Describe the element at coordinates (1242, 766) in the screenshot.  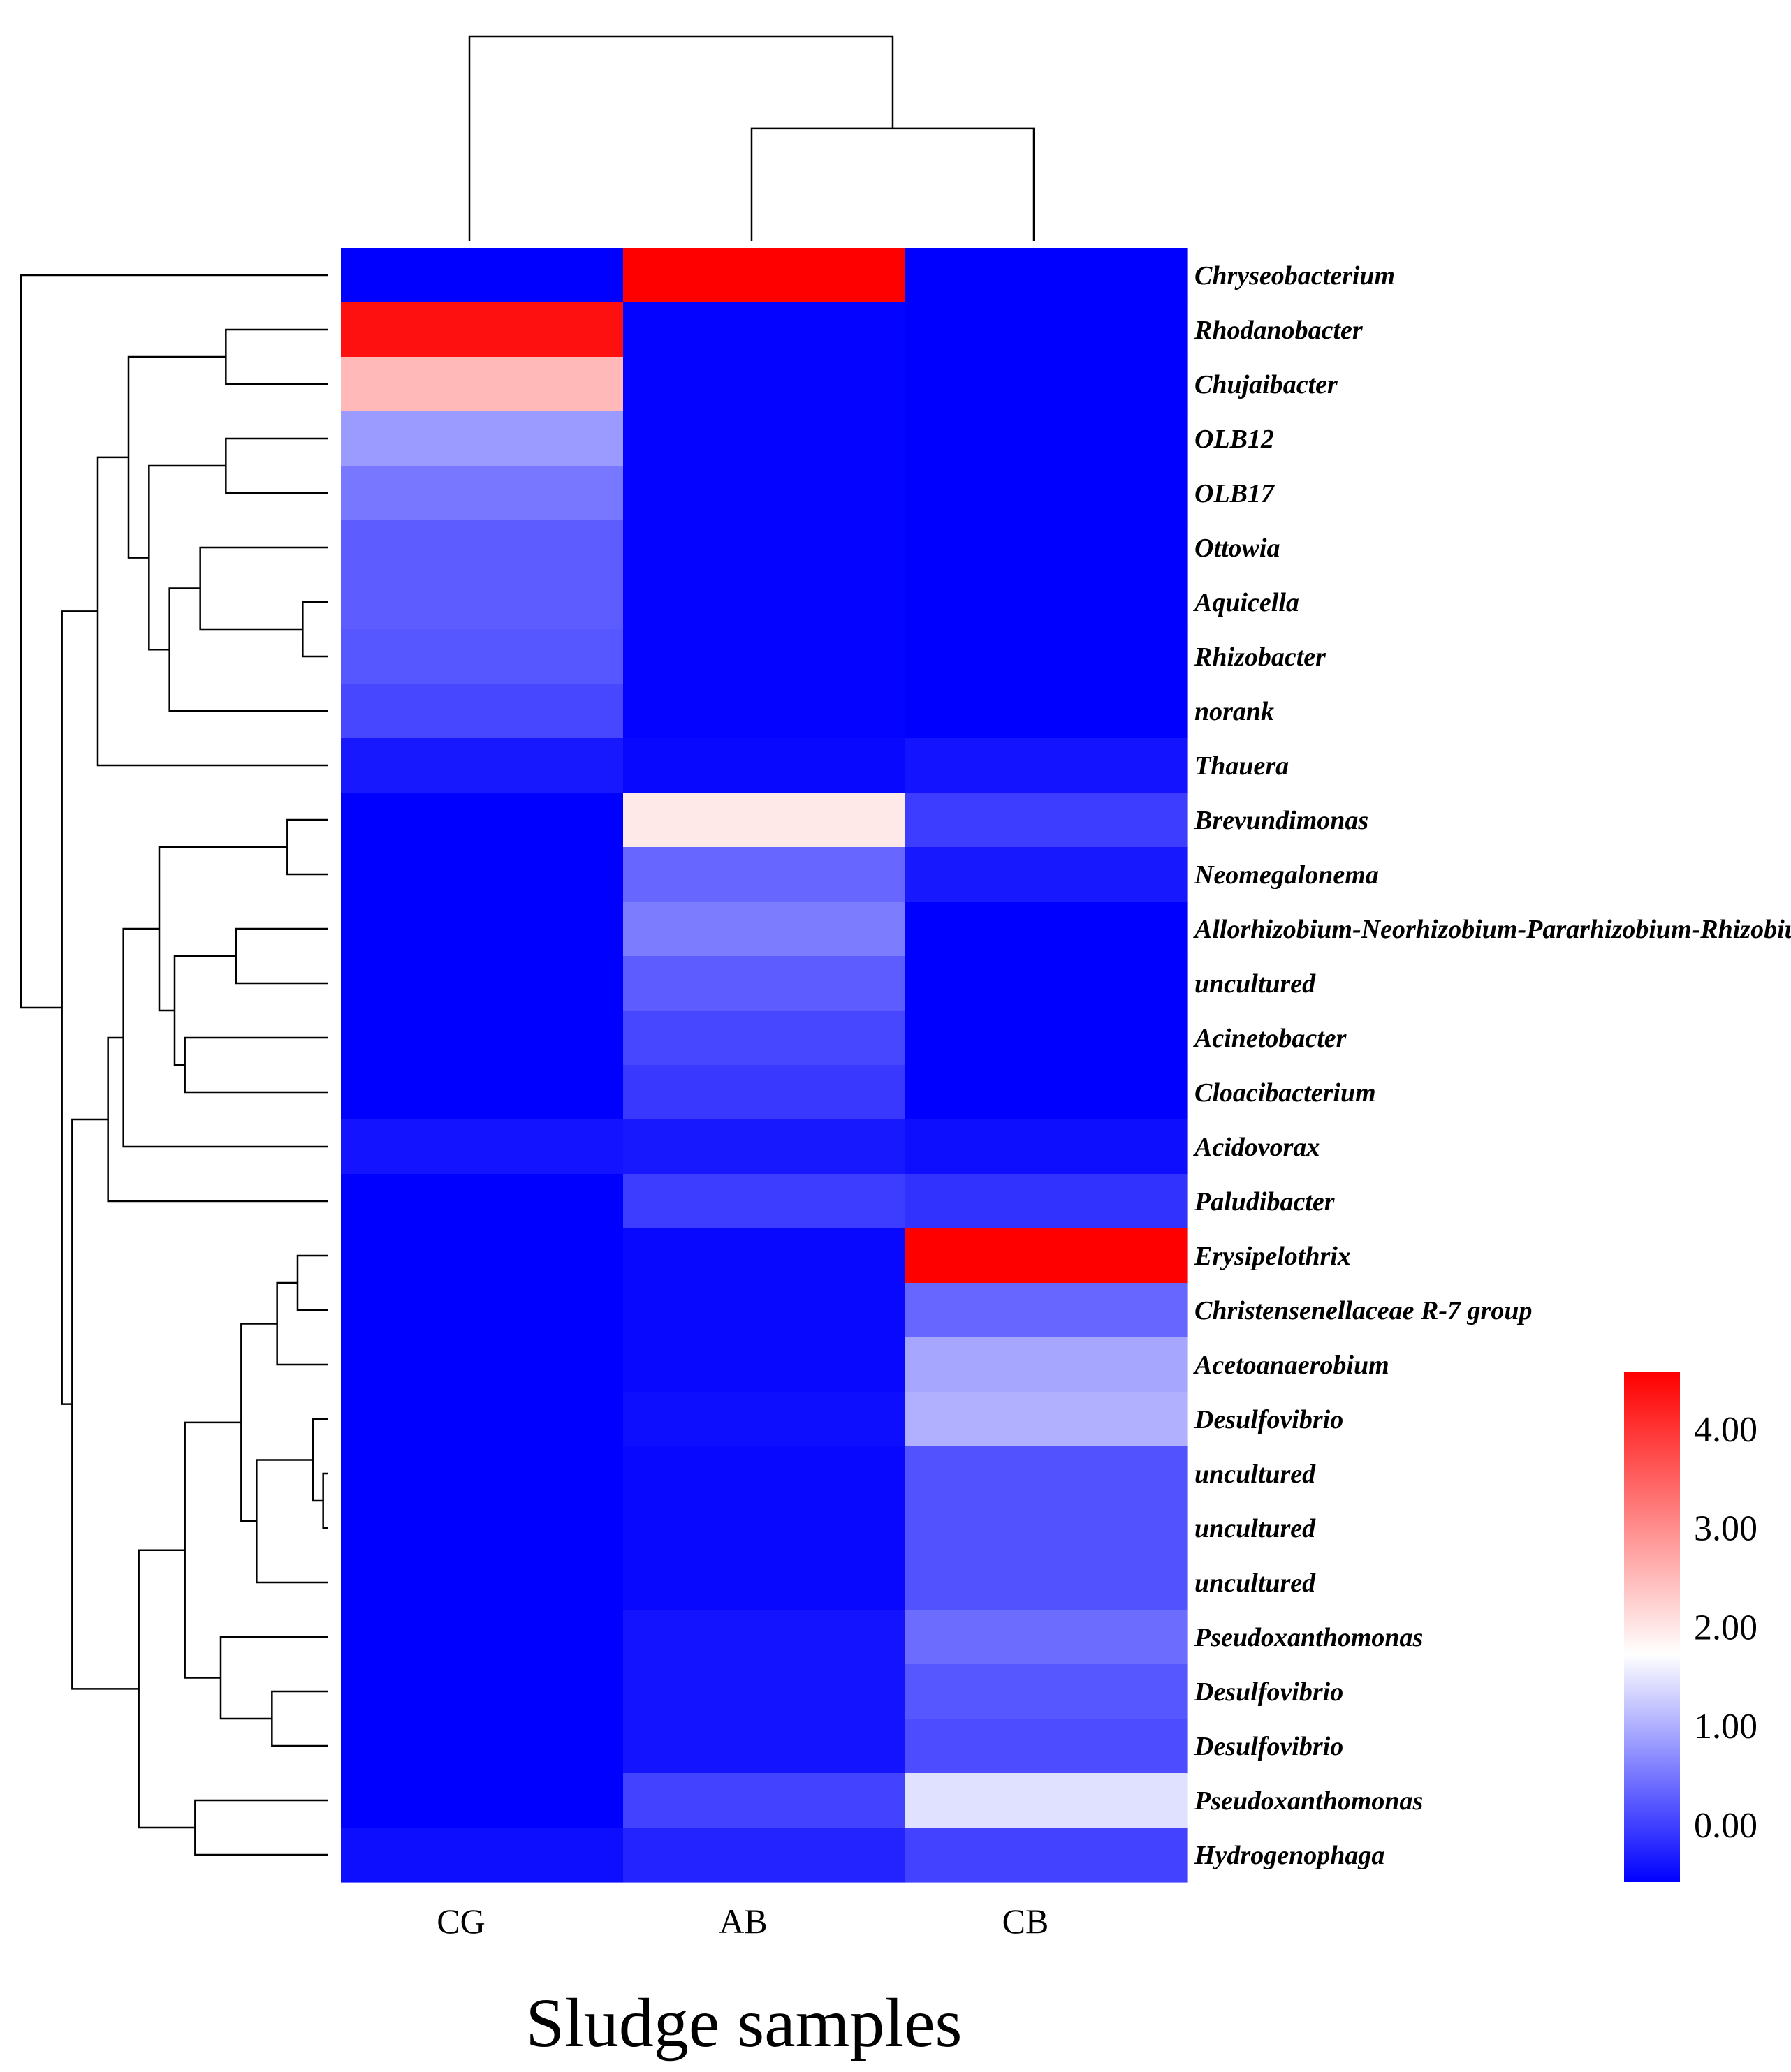
I see `row-label: Thauera` at that location.